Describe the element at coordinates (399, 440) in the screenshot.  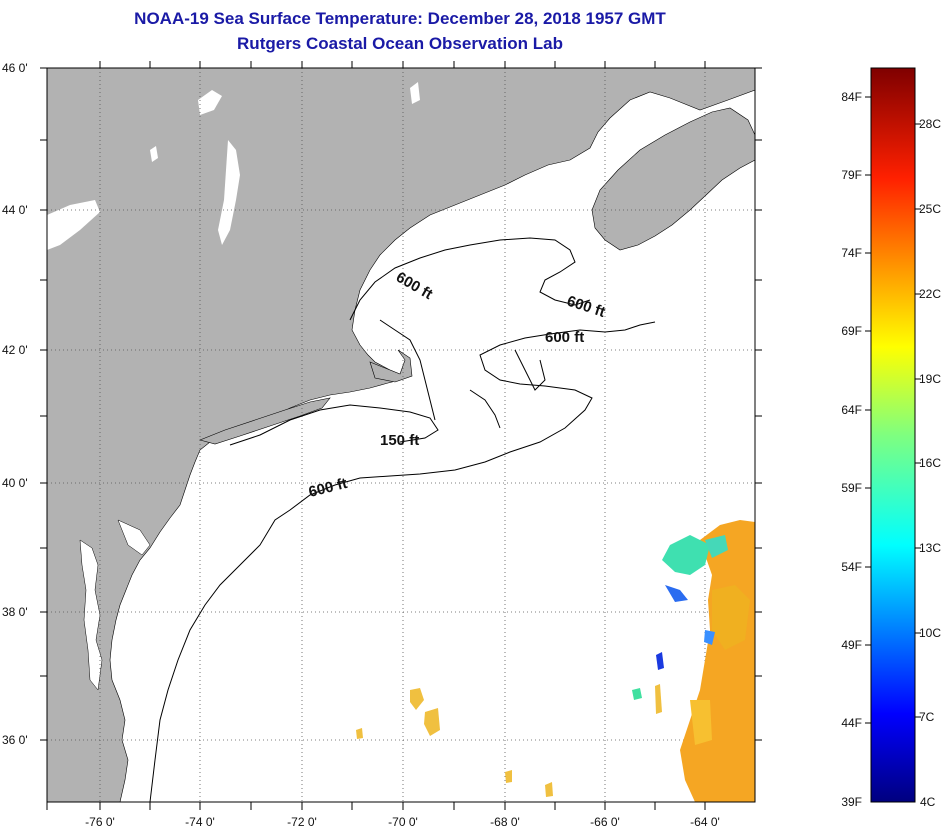
I see `contour-label-150ft: 150 ft` at that location.